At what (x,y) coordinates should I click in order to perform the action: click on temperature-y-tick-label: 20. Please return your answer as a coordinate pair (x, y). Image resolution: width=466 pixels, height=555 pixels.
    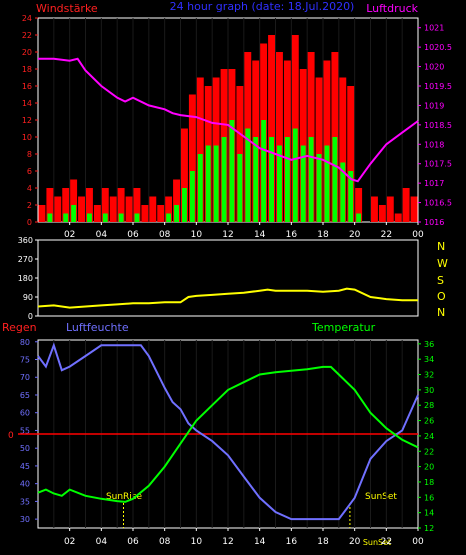
    Looking at the image, I should click on (429, 467).